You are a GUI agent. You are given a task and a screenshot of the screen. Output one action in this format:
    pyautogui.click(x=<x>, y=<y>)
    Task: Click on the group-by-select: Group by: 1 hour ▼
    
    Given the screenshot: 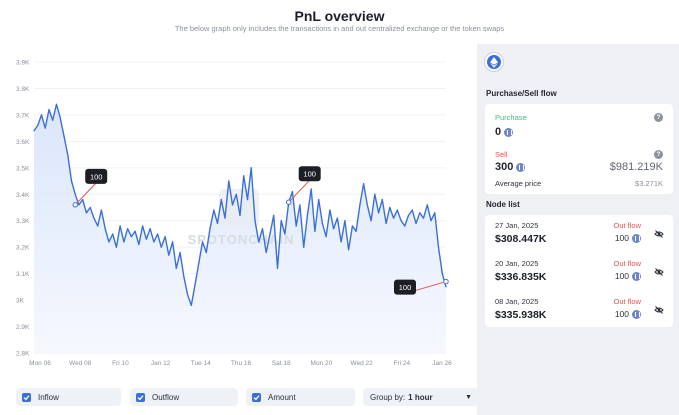 What is the action you would take?
    pyautogui.click(x=421, y=397)
    